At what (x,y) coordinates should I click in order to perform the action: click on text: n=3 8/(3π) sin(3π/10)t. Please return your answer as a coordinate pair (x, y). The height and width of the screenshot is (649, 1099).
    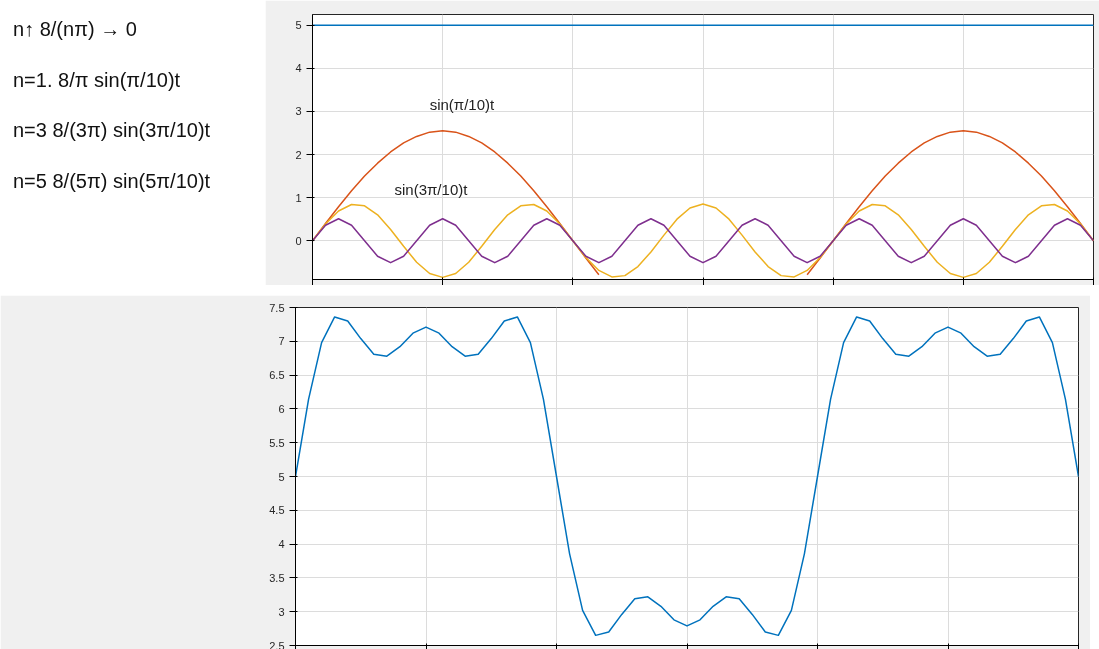
    Looking at the image, I should click on (112, 131).